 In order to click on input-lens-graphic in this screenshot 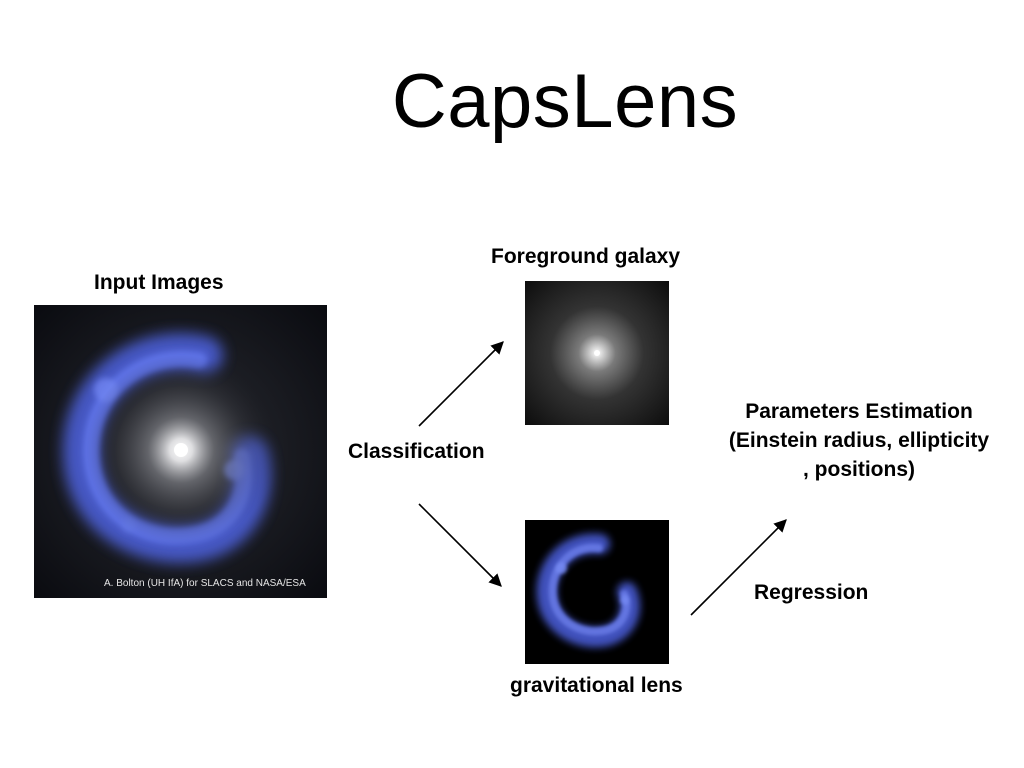, I will do `click(180, 451)`.